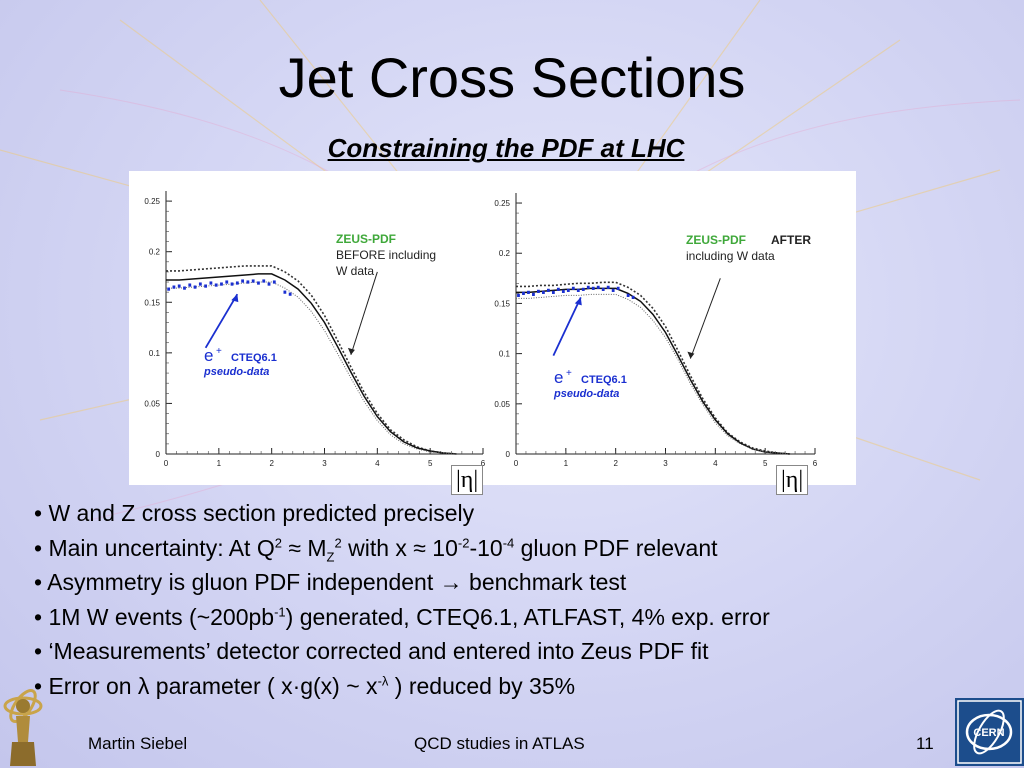 The width and height of the screenshot is (1024, 768). What do you see at coordinates (235, 298) in the screenshot?
I see `data-arrow-head` at bounding box center [235, 298].